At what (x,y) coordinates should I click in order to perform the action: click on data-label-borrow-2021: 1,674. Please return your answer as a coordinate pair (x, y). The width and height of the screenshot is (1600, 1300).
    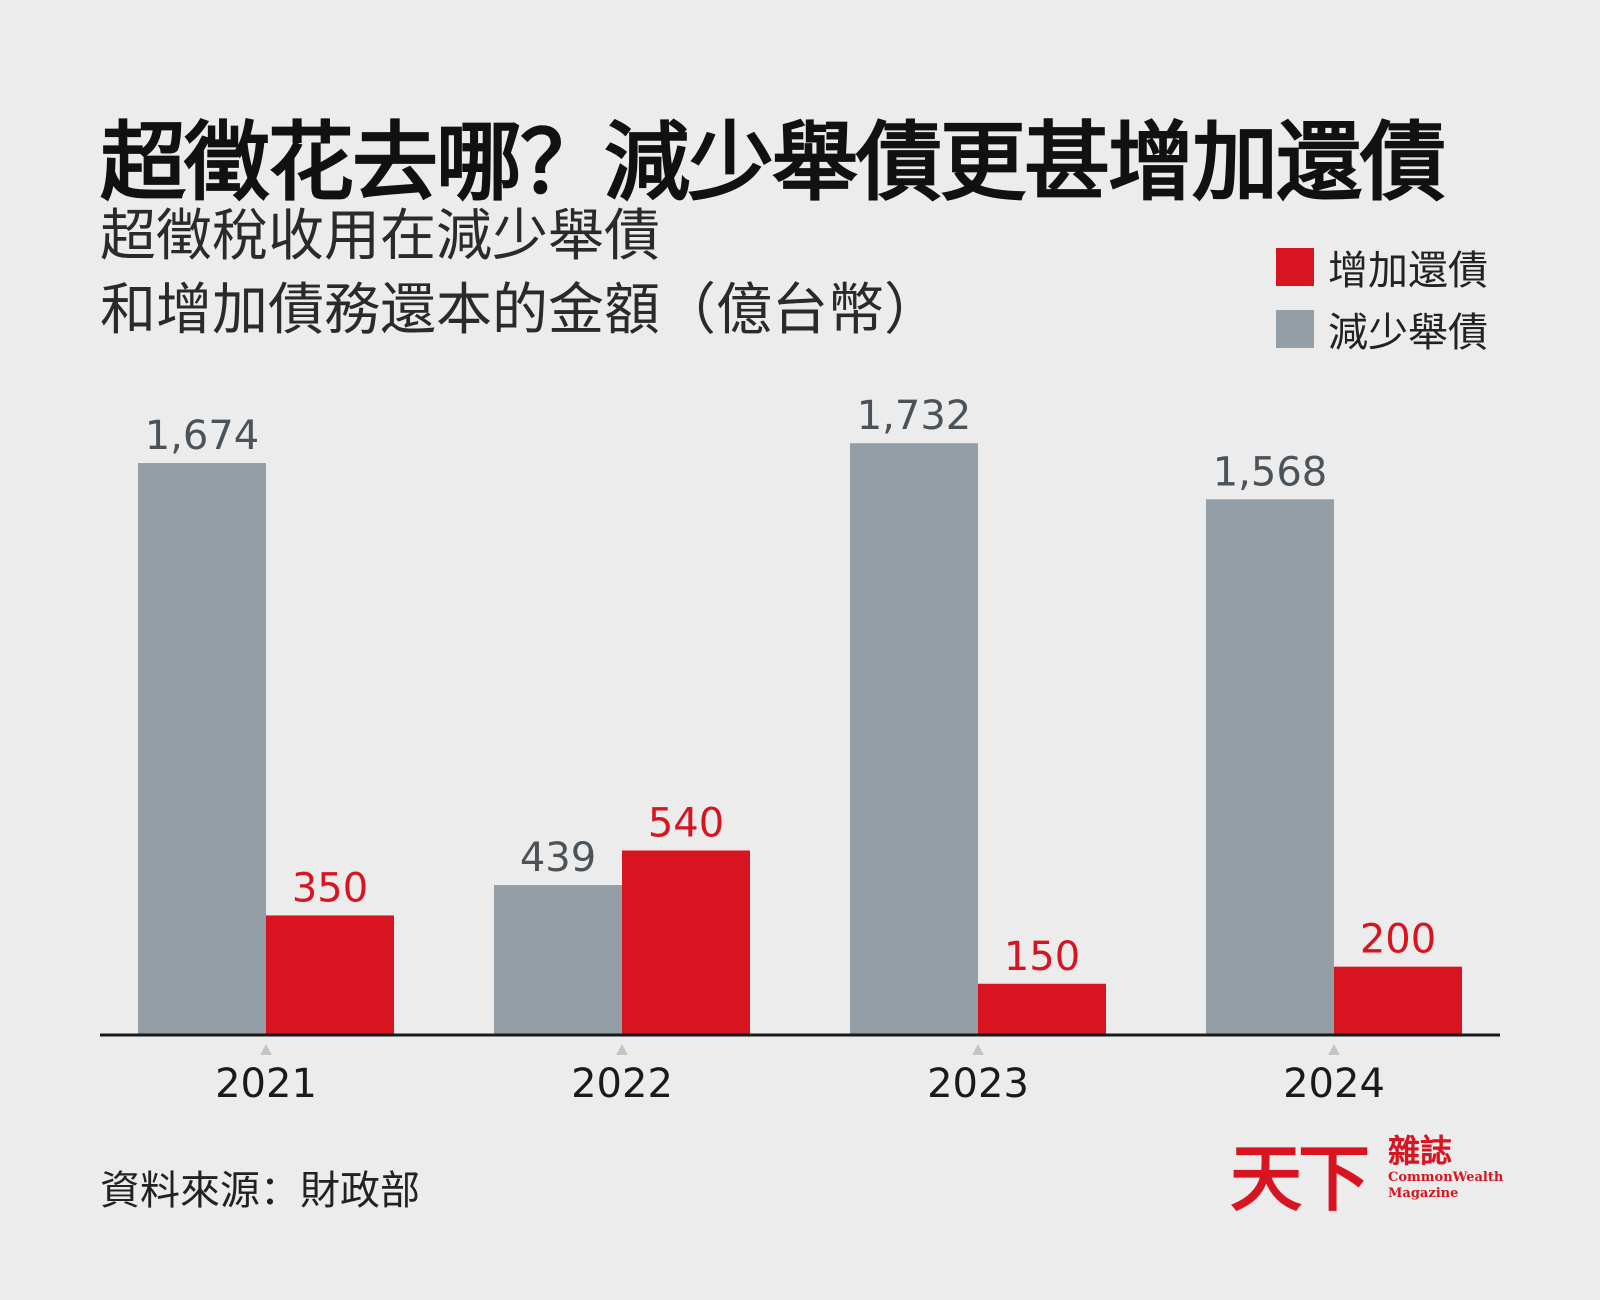
    Looking at the image, I should click on (202, 436).